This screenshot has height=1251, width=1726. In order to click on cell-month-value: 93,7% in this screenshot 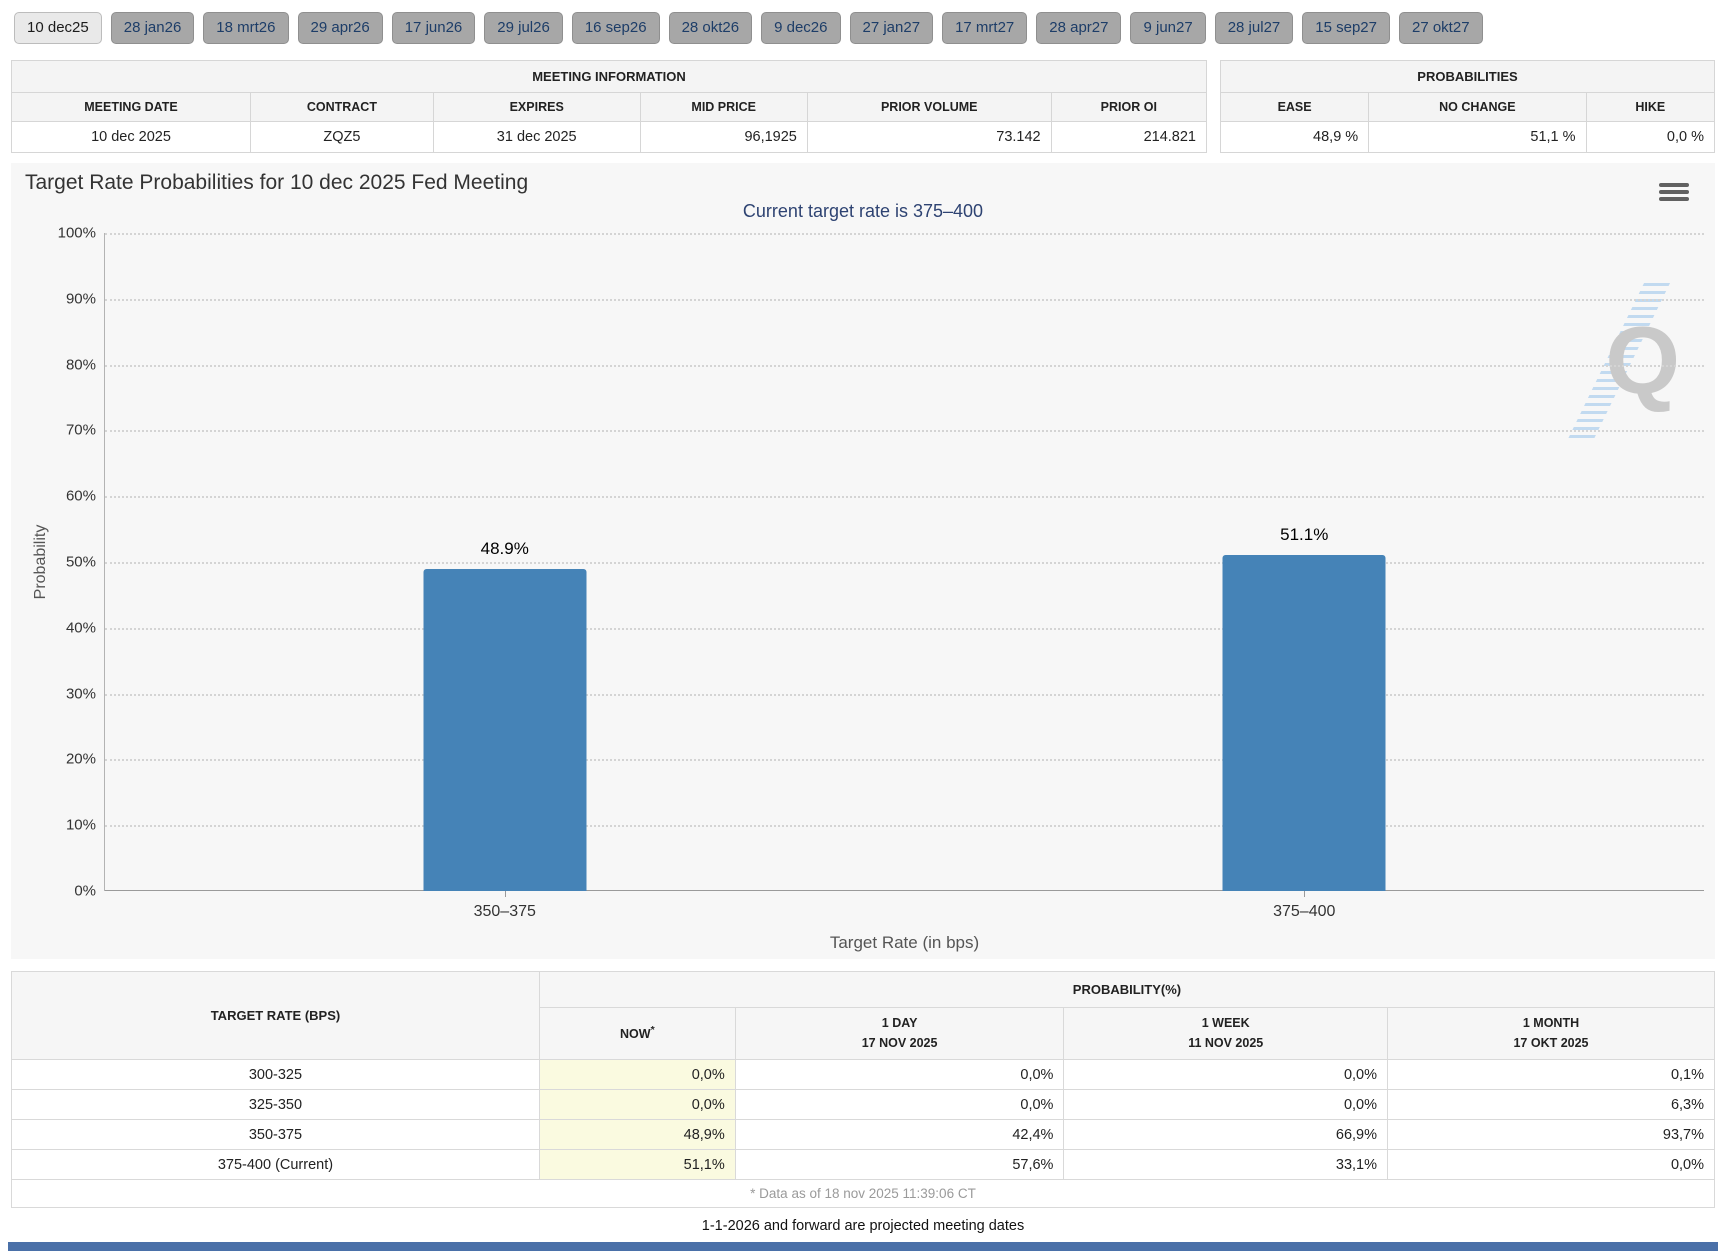, I will do `click(1551, 1134)`.